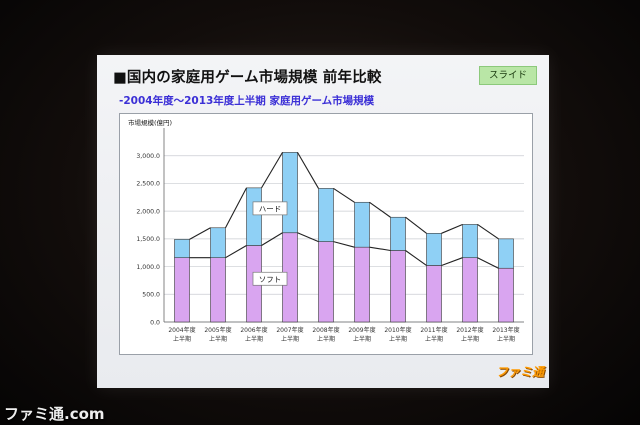  What do you see at coordinates (469, 330) in the screenshot?
I see `x-tick-label: 2012年度` at bounding box center [469, 330].